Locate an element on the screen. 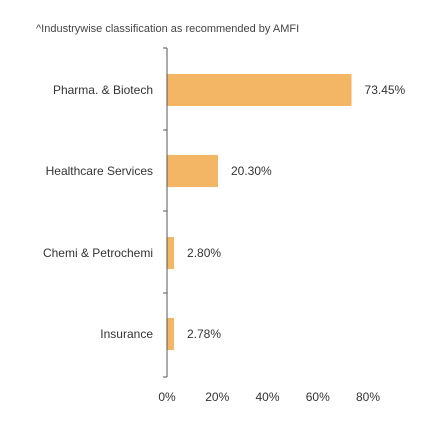  x-tick-label-group: 0% 20% 40% 60% 80% is located at coordinates (269, 397).